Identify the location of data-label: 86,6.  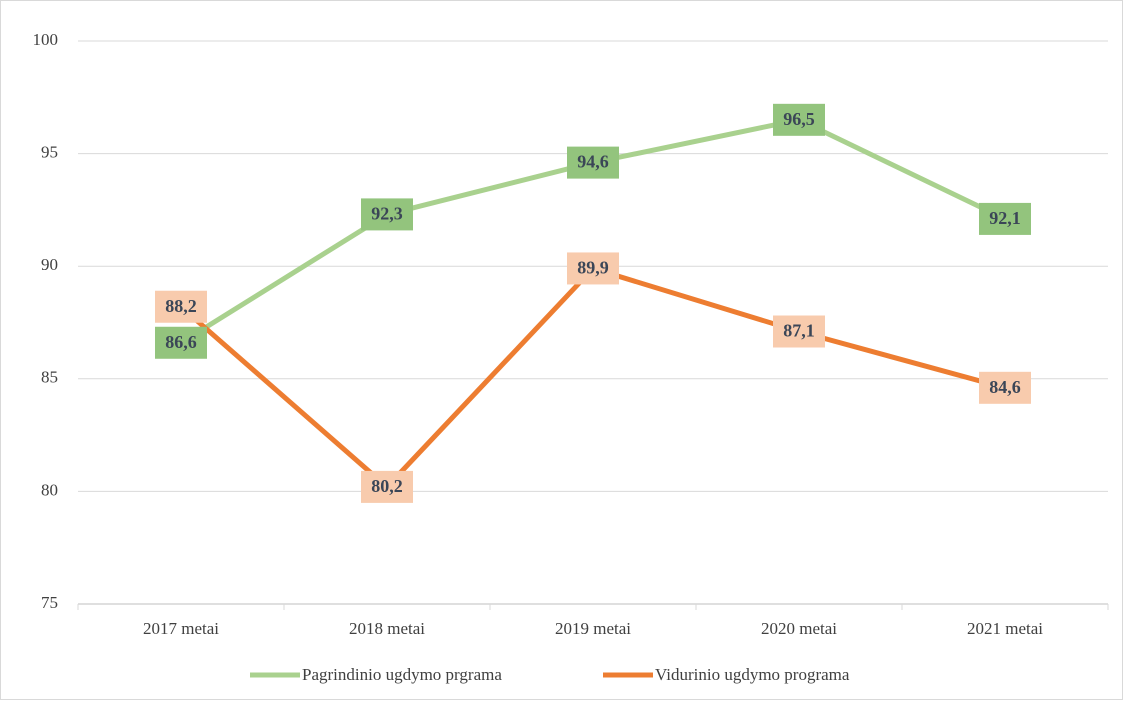
(181, 342).